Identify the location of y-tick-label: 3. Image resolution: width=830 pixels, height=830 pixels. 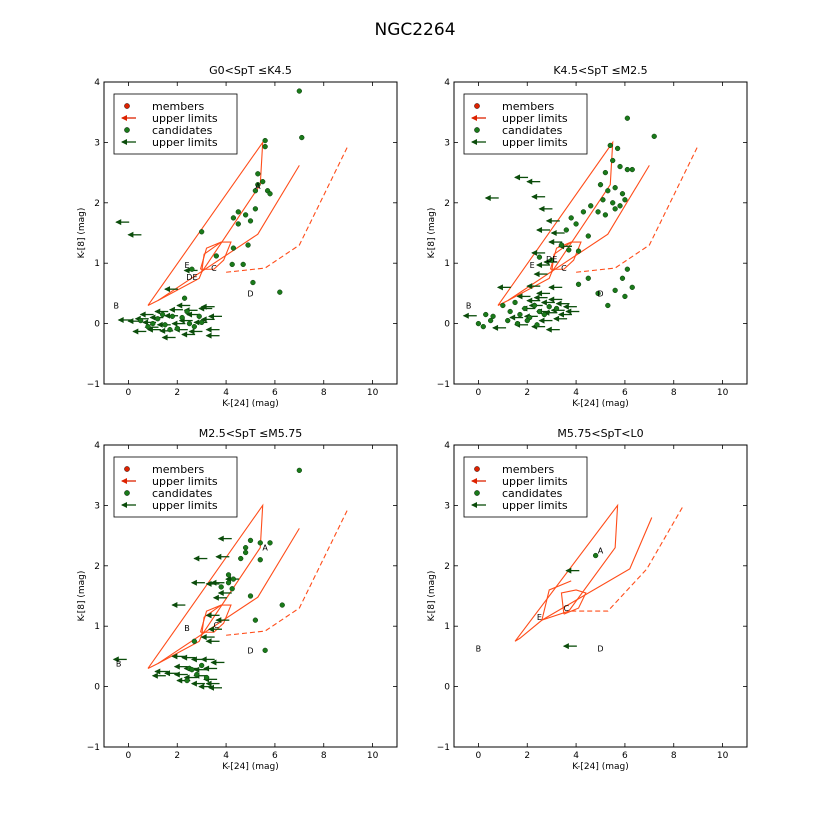
(97, 143).